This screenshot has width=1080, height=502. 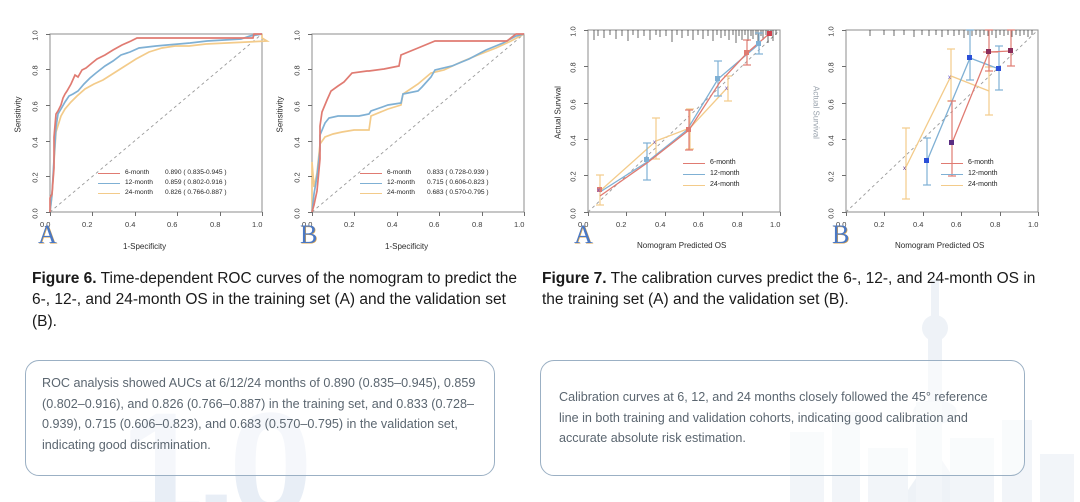 I want to click on fig7-a-xtick: 0.2, so click(x=621, y=224).